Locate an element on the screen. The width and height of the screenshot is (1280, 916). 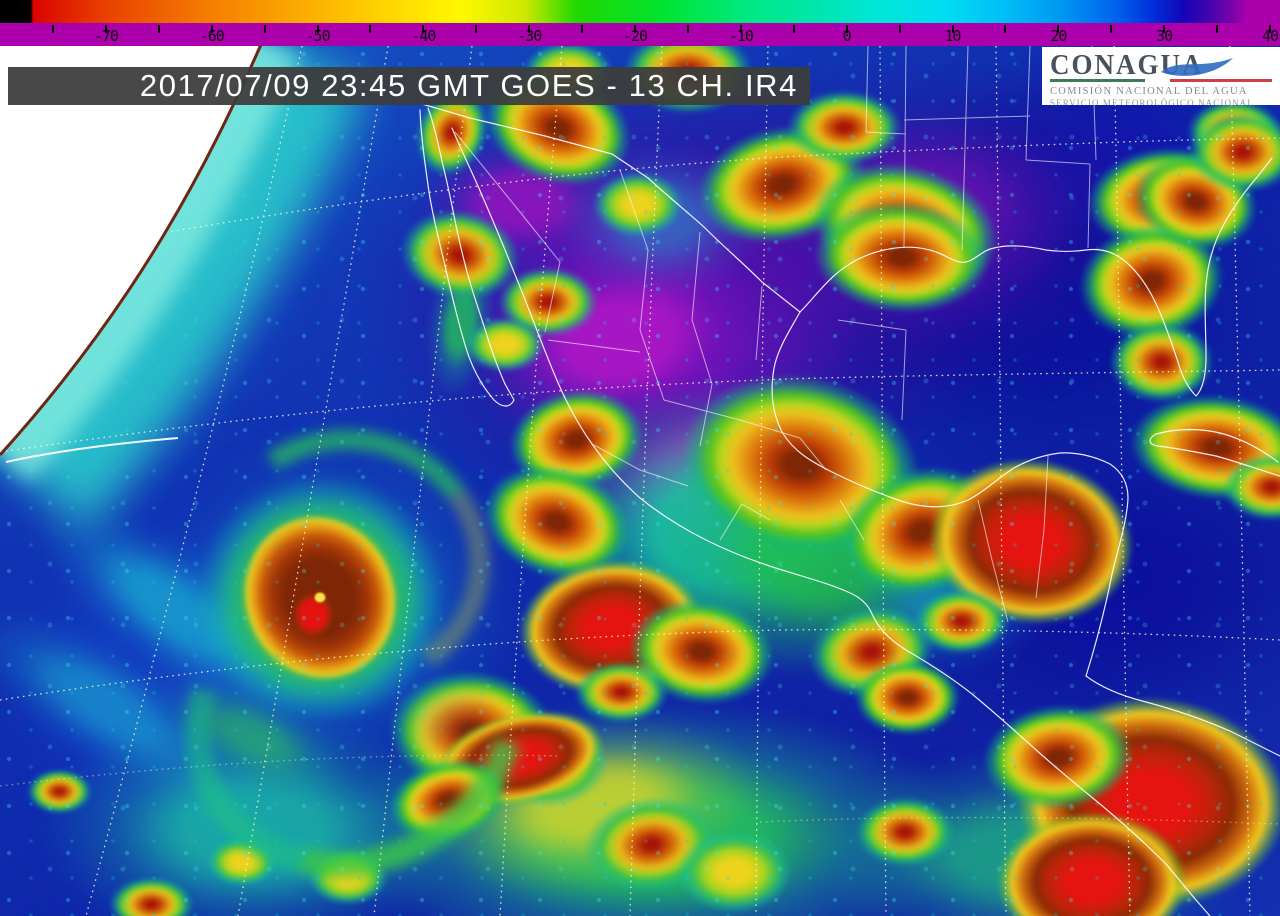
us-mexico-border is located at coordinates (611, 208).